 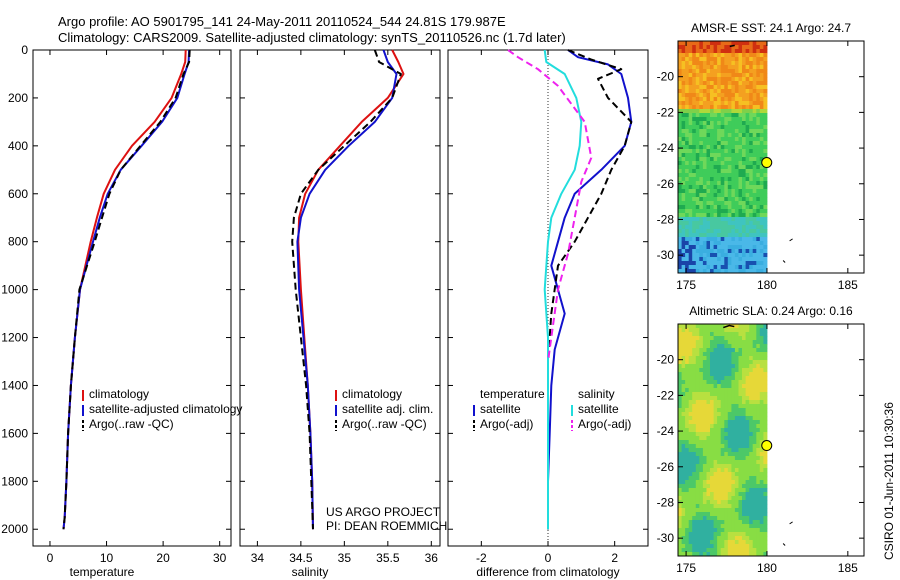 I want to click on x-tick-label: 0, so click(x=548, y=558).